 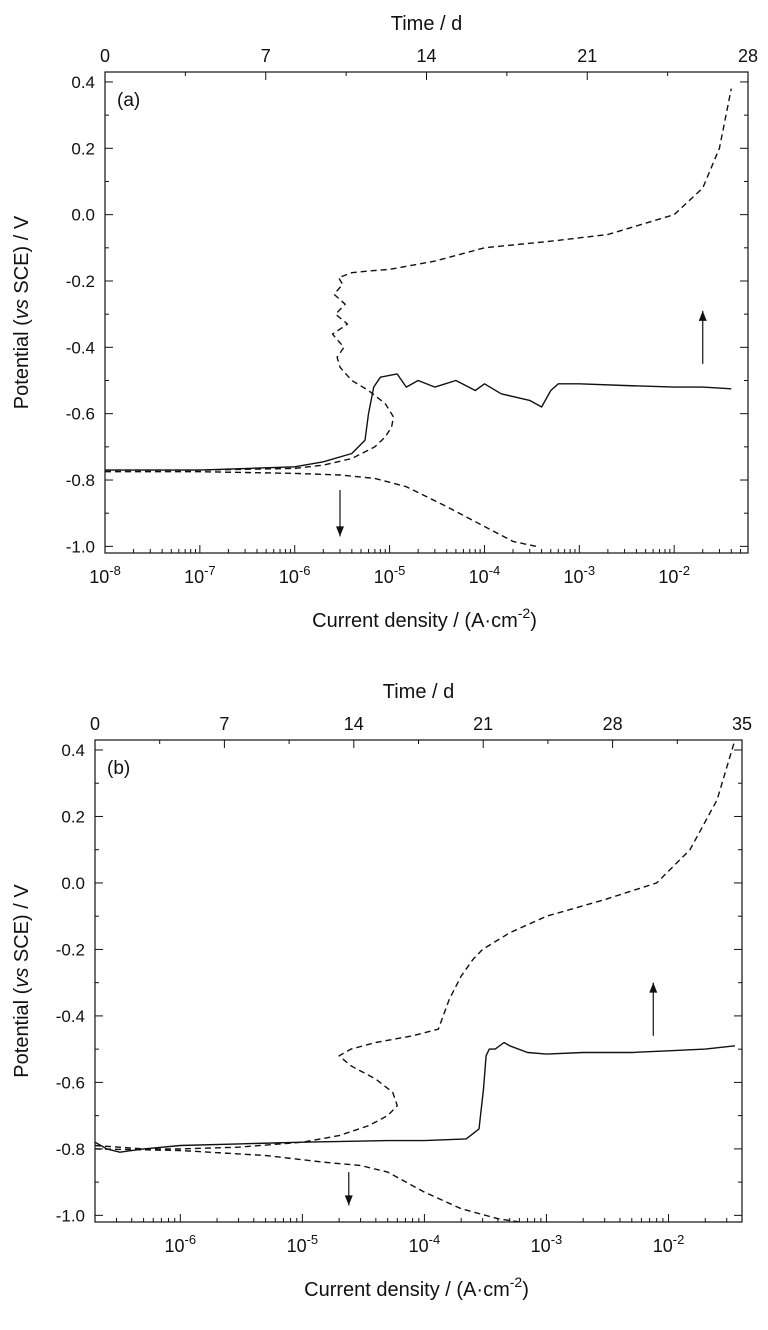 I want to click on x-tick-label: 10⁻⁷, so click(x=200, y=575).